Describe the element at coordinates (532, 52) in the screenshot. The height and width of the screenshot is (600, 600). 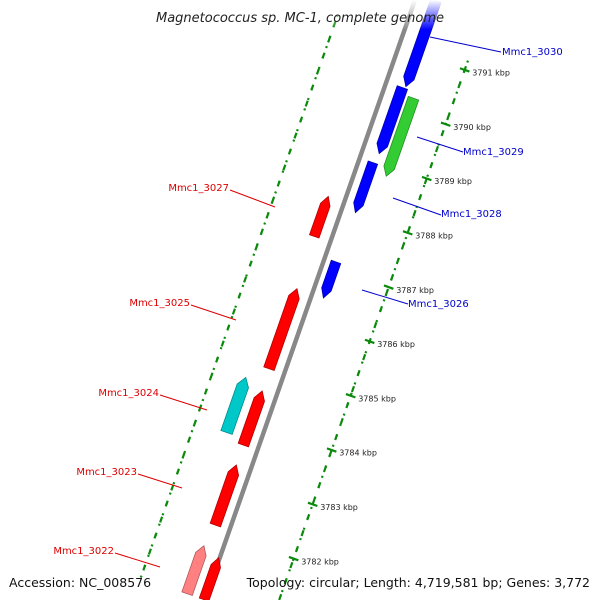
I see `gene-label-mmc1-3030: Mmc1_3030` at that location.